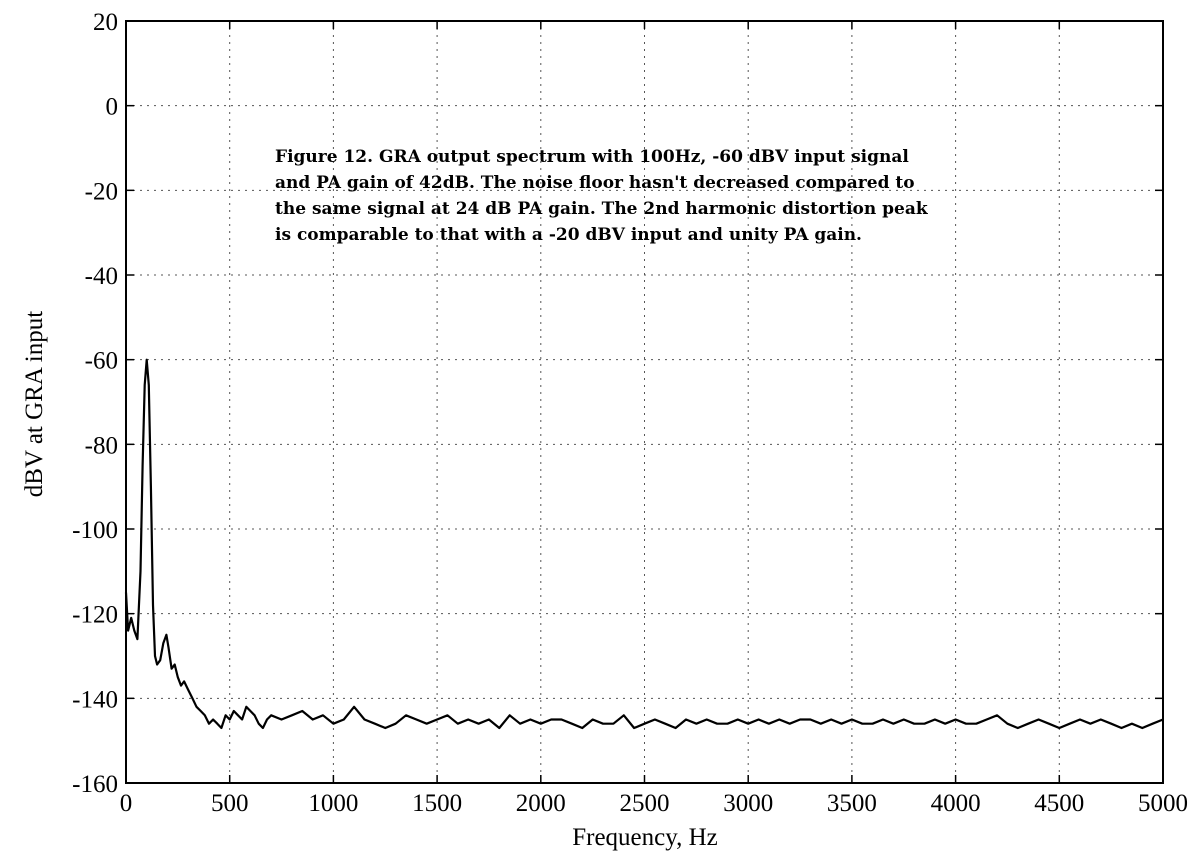  I want to click on x-tick-label: 3000, so click(748, 803).